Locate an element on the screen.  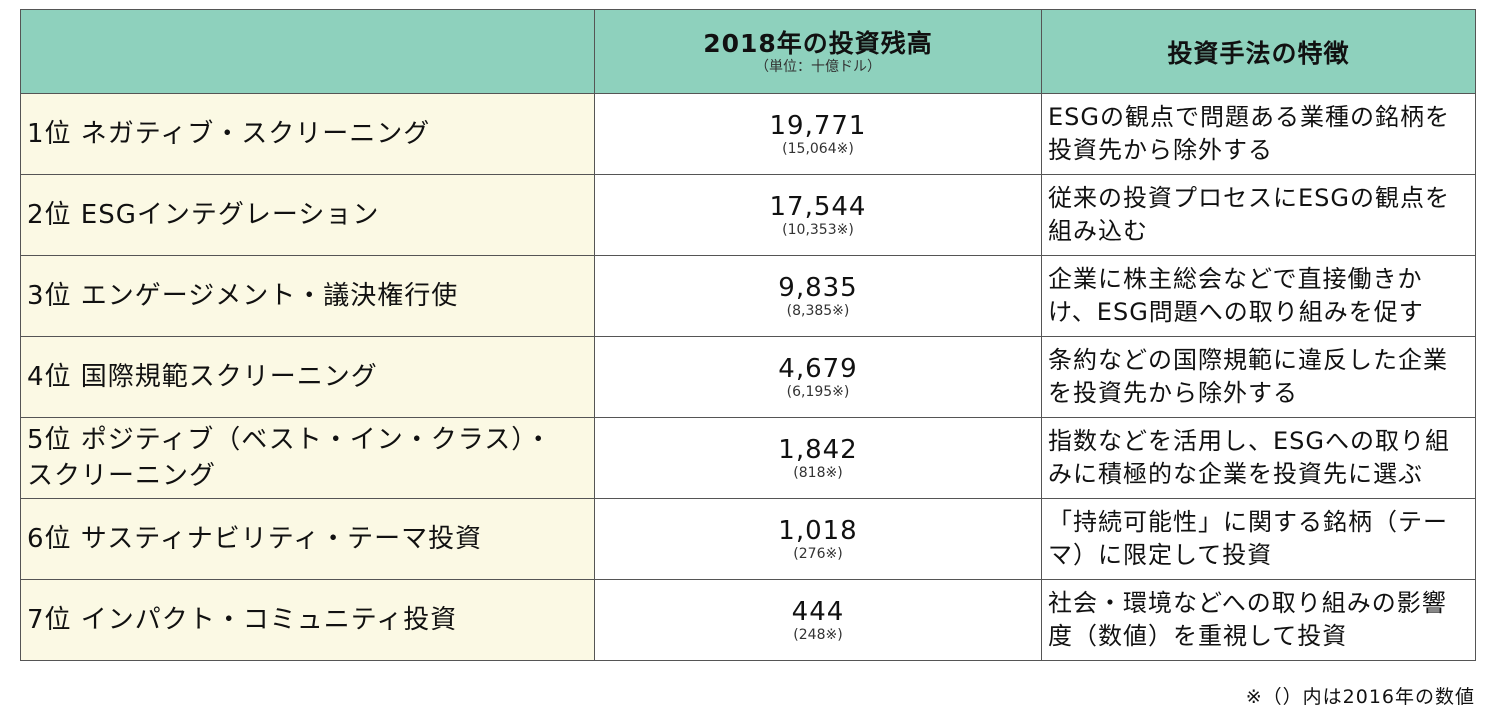
amount-cell: 444 (248※) is located at coordinates (818, 620).